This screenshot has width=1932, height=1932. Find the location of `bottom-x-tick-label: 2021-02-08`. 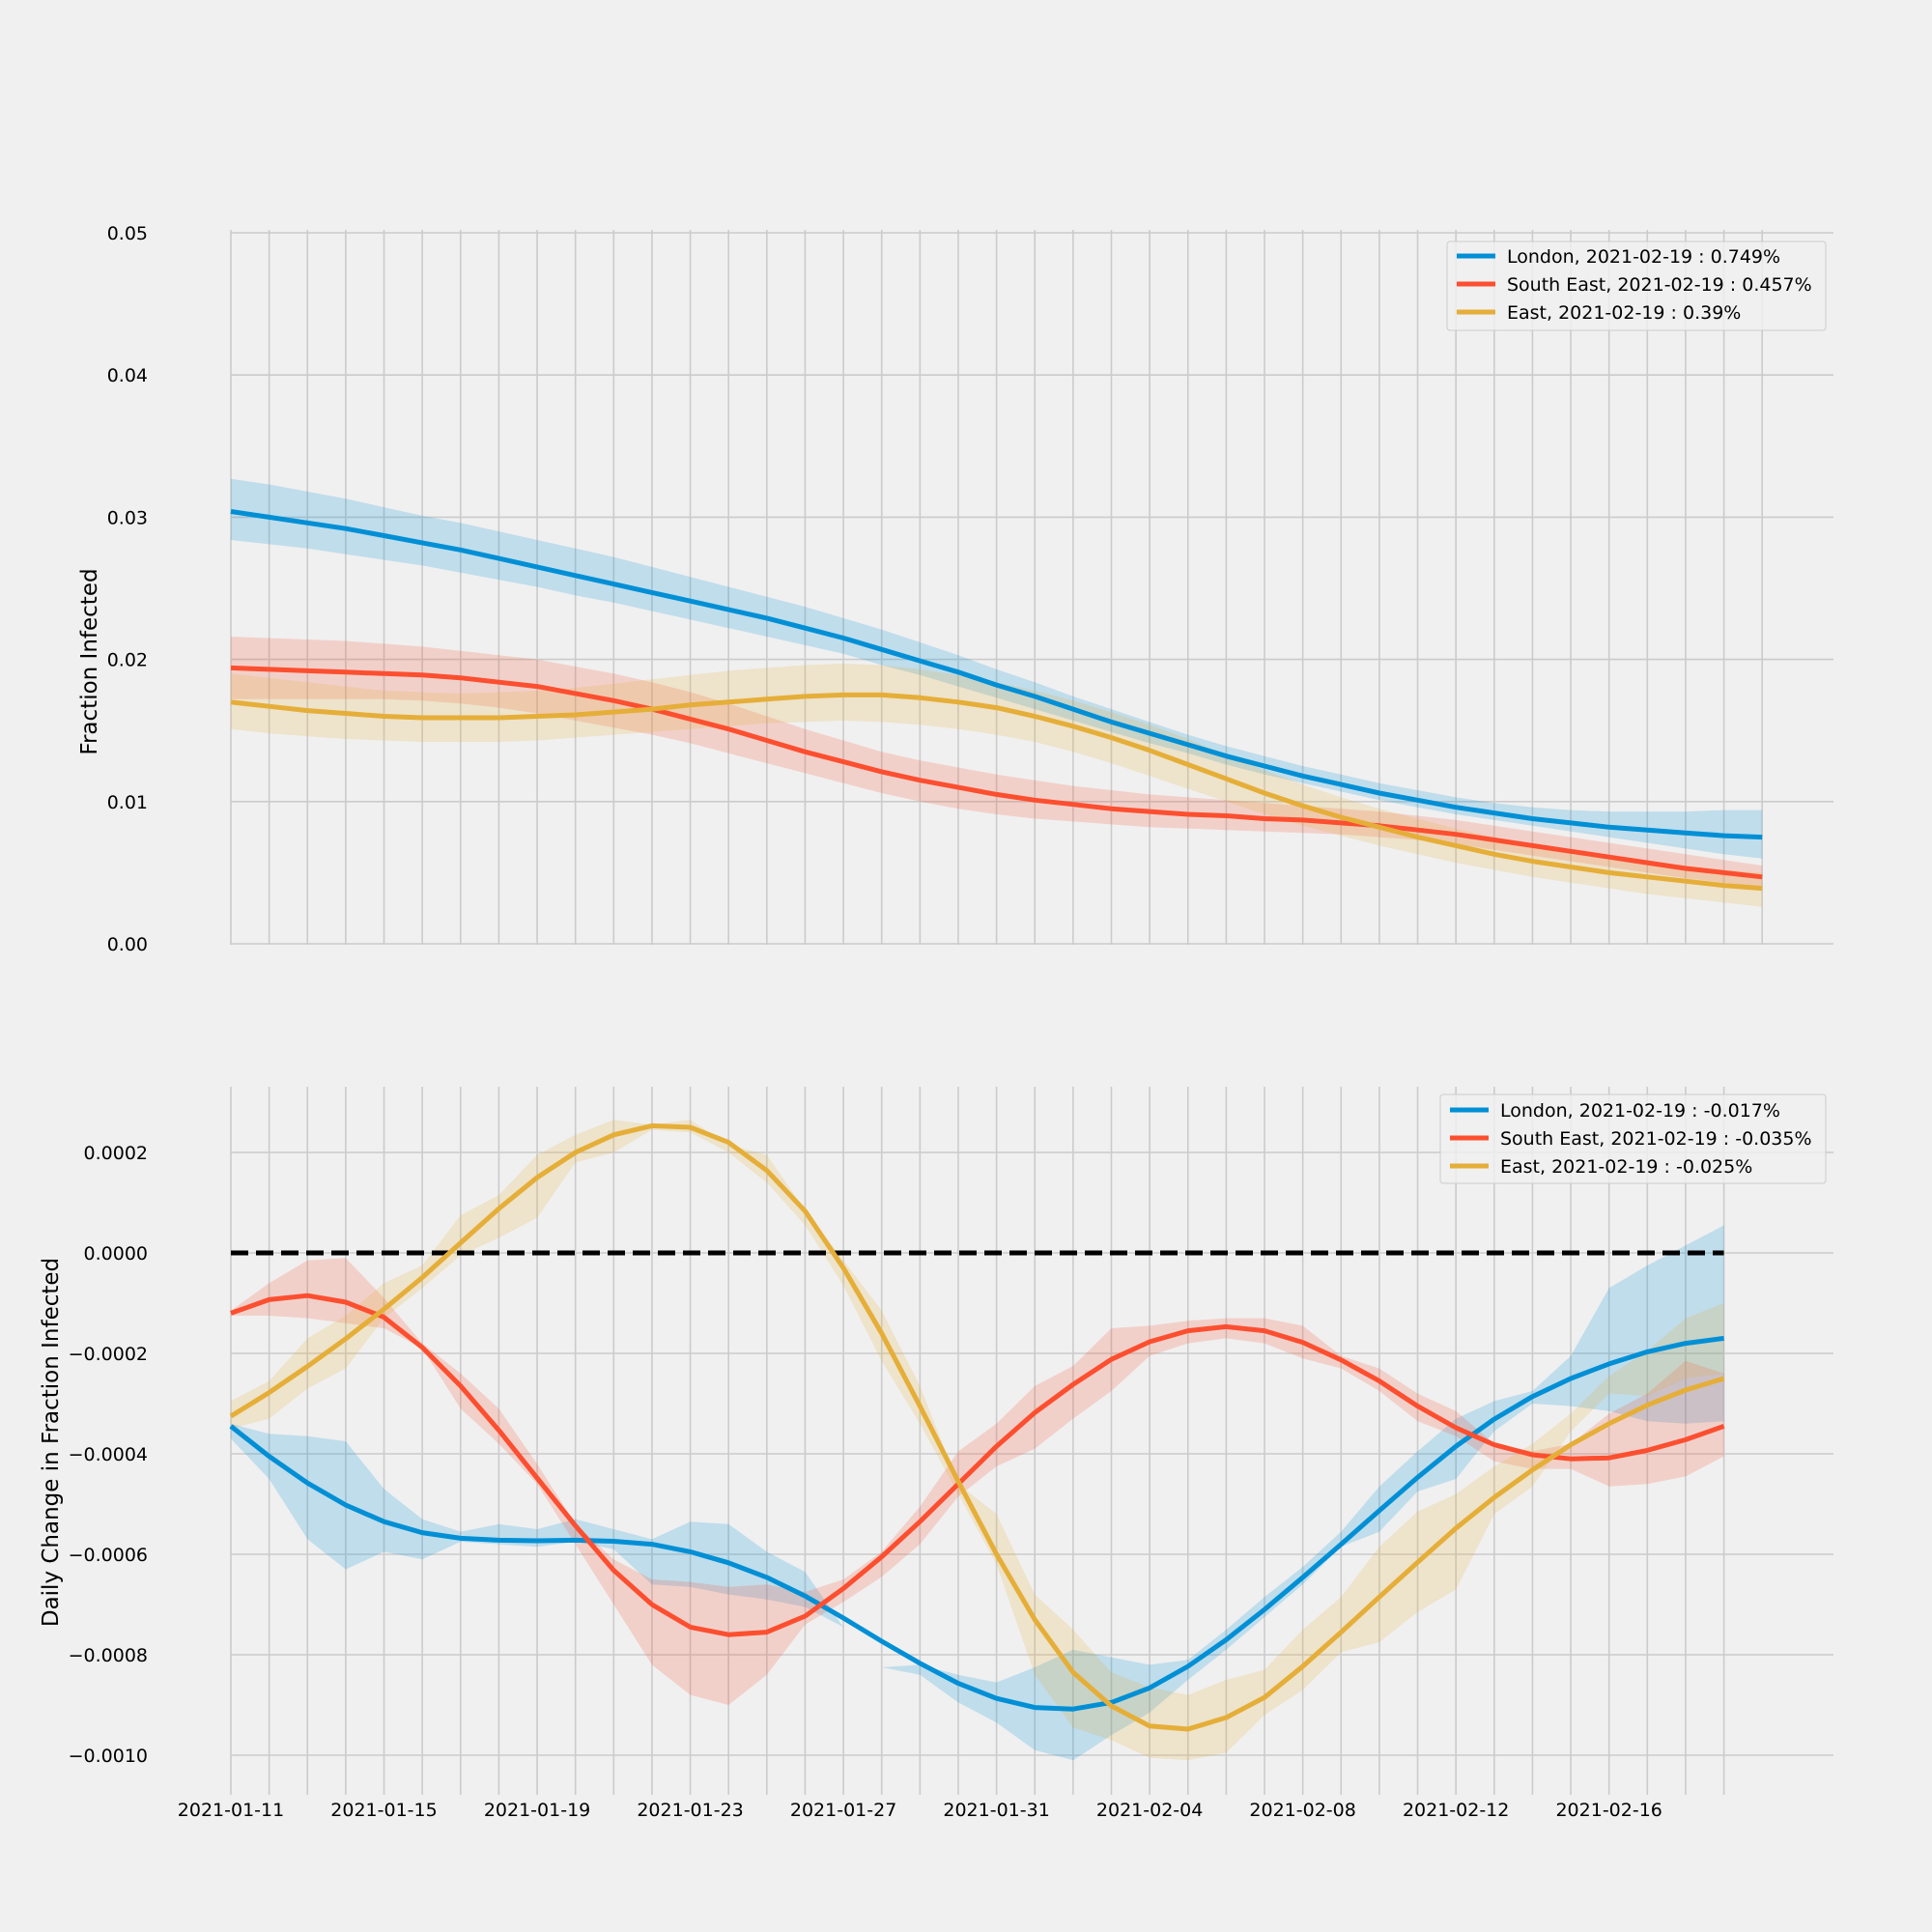

bottom-x-tick-label: 2021-02-08 is located at coordinates (1302, 1810).